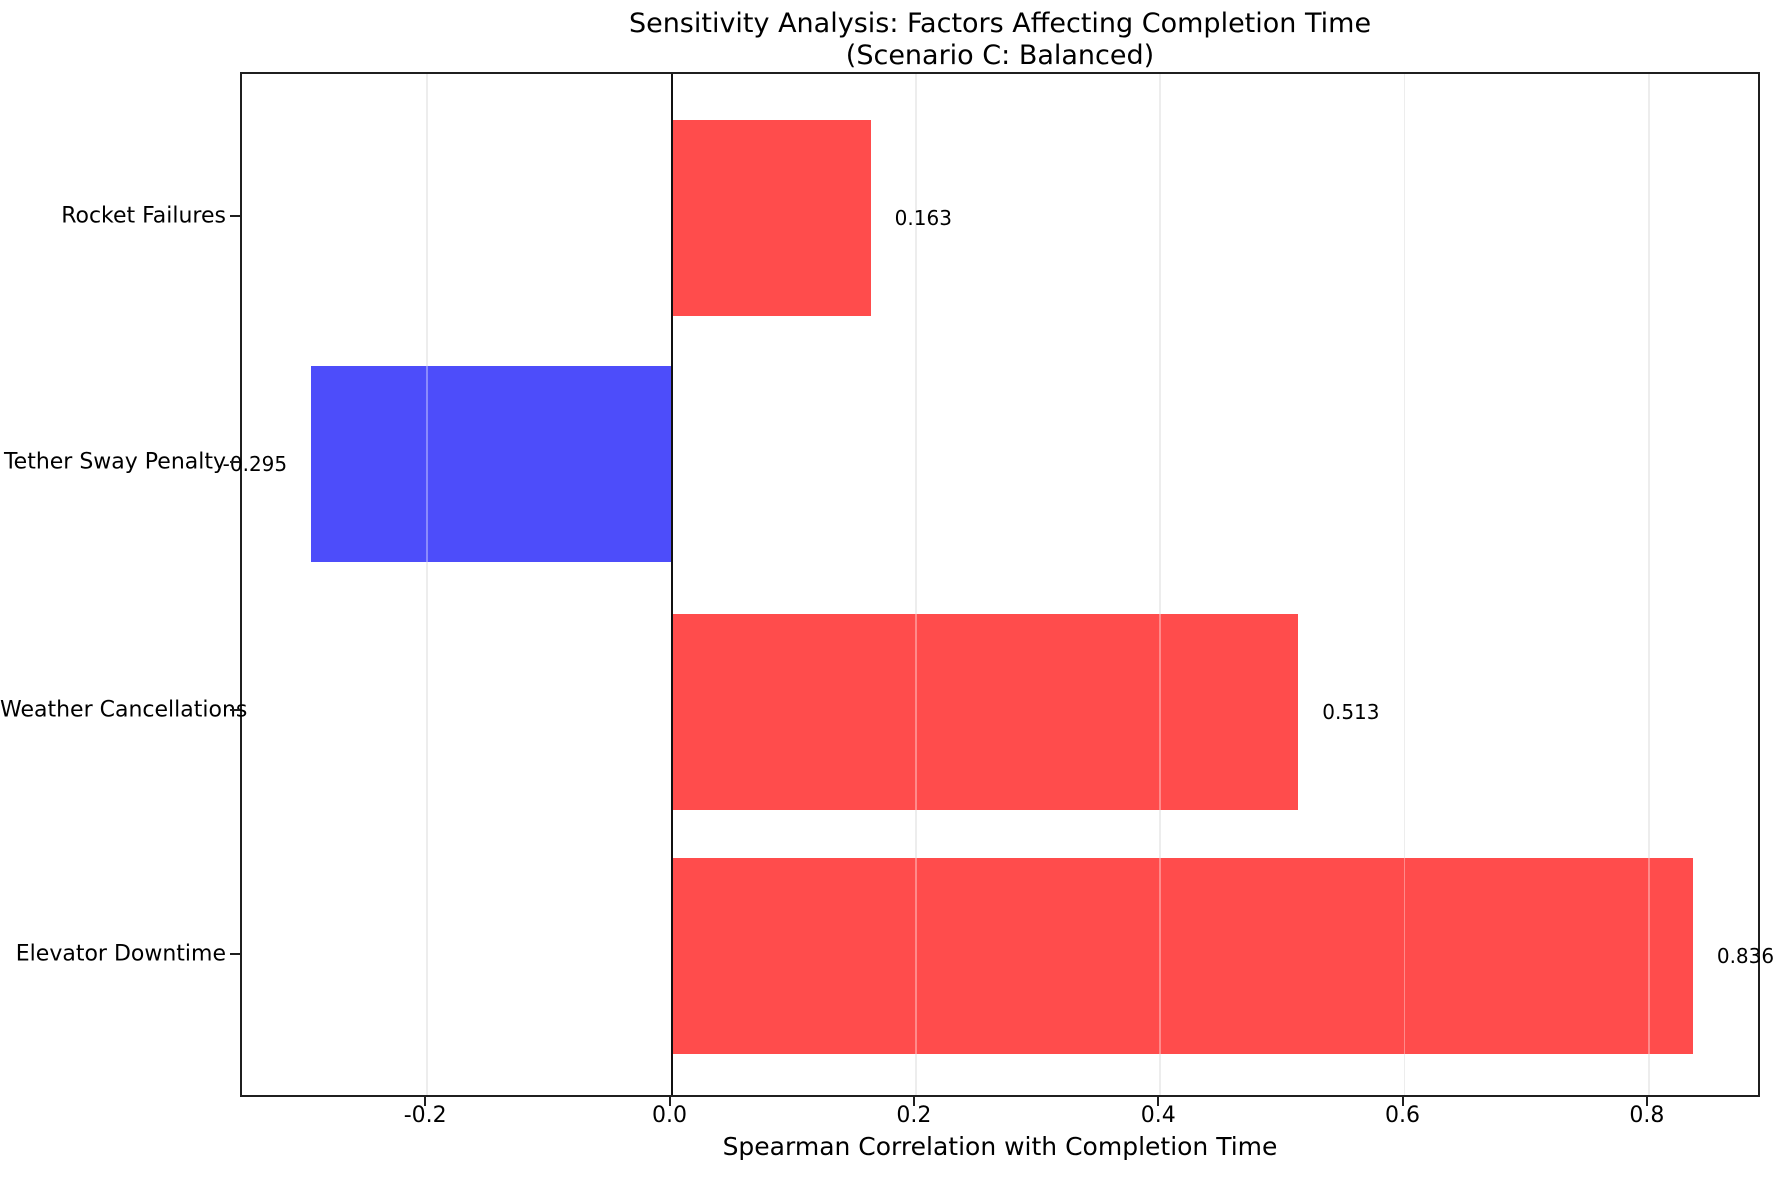 This screenshot has width=1782, height=1177. What do you see at coordinates (124, 710) in the screenshot?
I see `category-label: Weather Cancellations` at bounding box center [124, 710].